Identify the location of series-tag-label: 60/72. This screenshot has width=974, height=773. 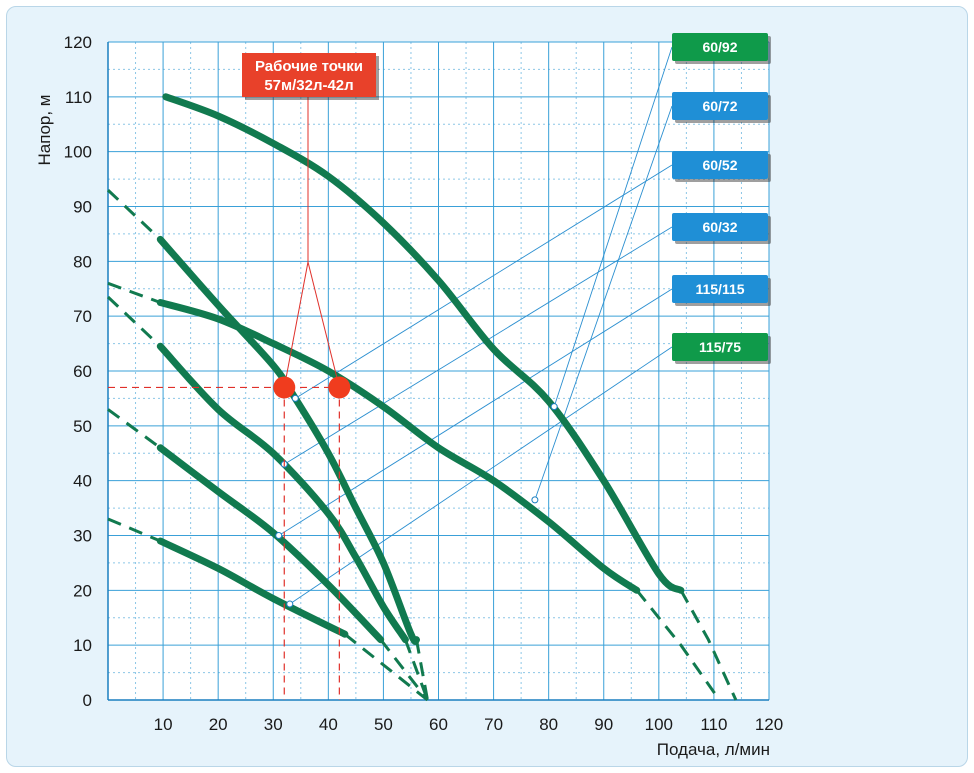
(719, 106).